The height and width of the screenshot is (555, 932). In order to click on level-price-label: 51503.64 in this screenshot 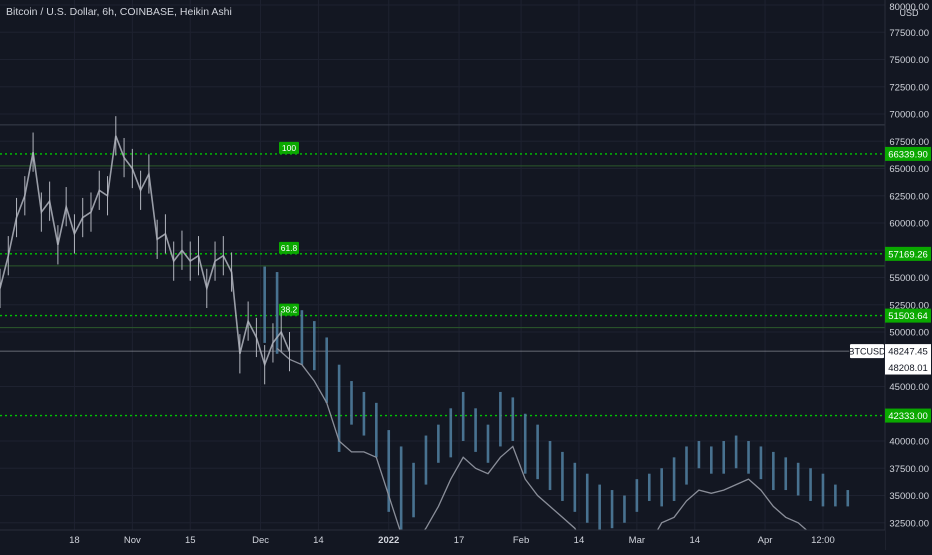, I will do `click(908, 316)`.